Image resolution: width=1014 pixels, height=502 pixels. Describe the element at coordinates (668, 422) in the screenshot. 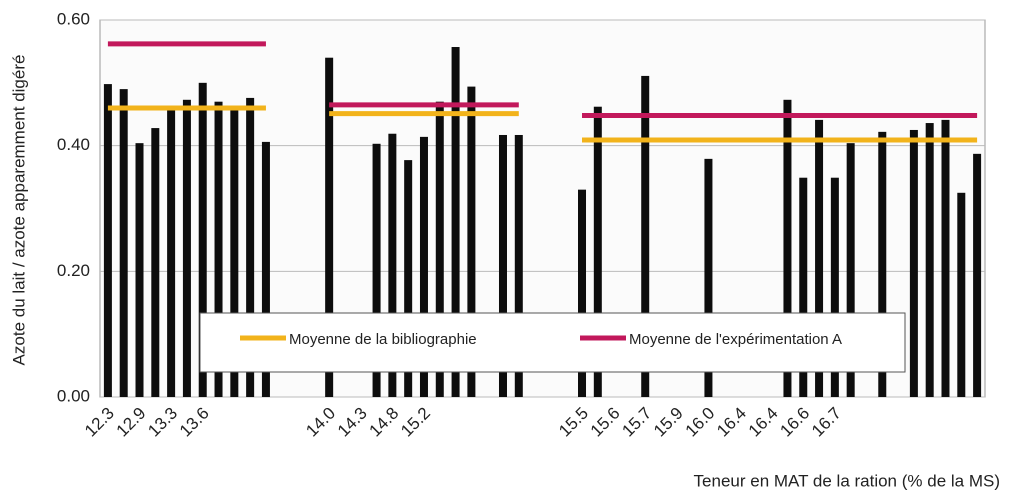

I see `x-tick-label: 15.9` at that location.